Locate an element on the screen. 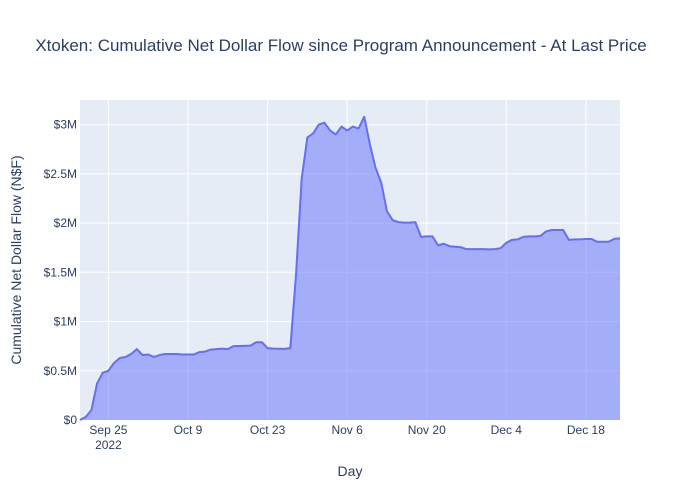  y-tick-label: $1.5M is located at coordinates (60, 272).